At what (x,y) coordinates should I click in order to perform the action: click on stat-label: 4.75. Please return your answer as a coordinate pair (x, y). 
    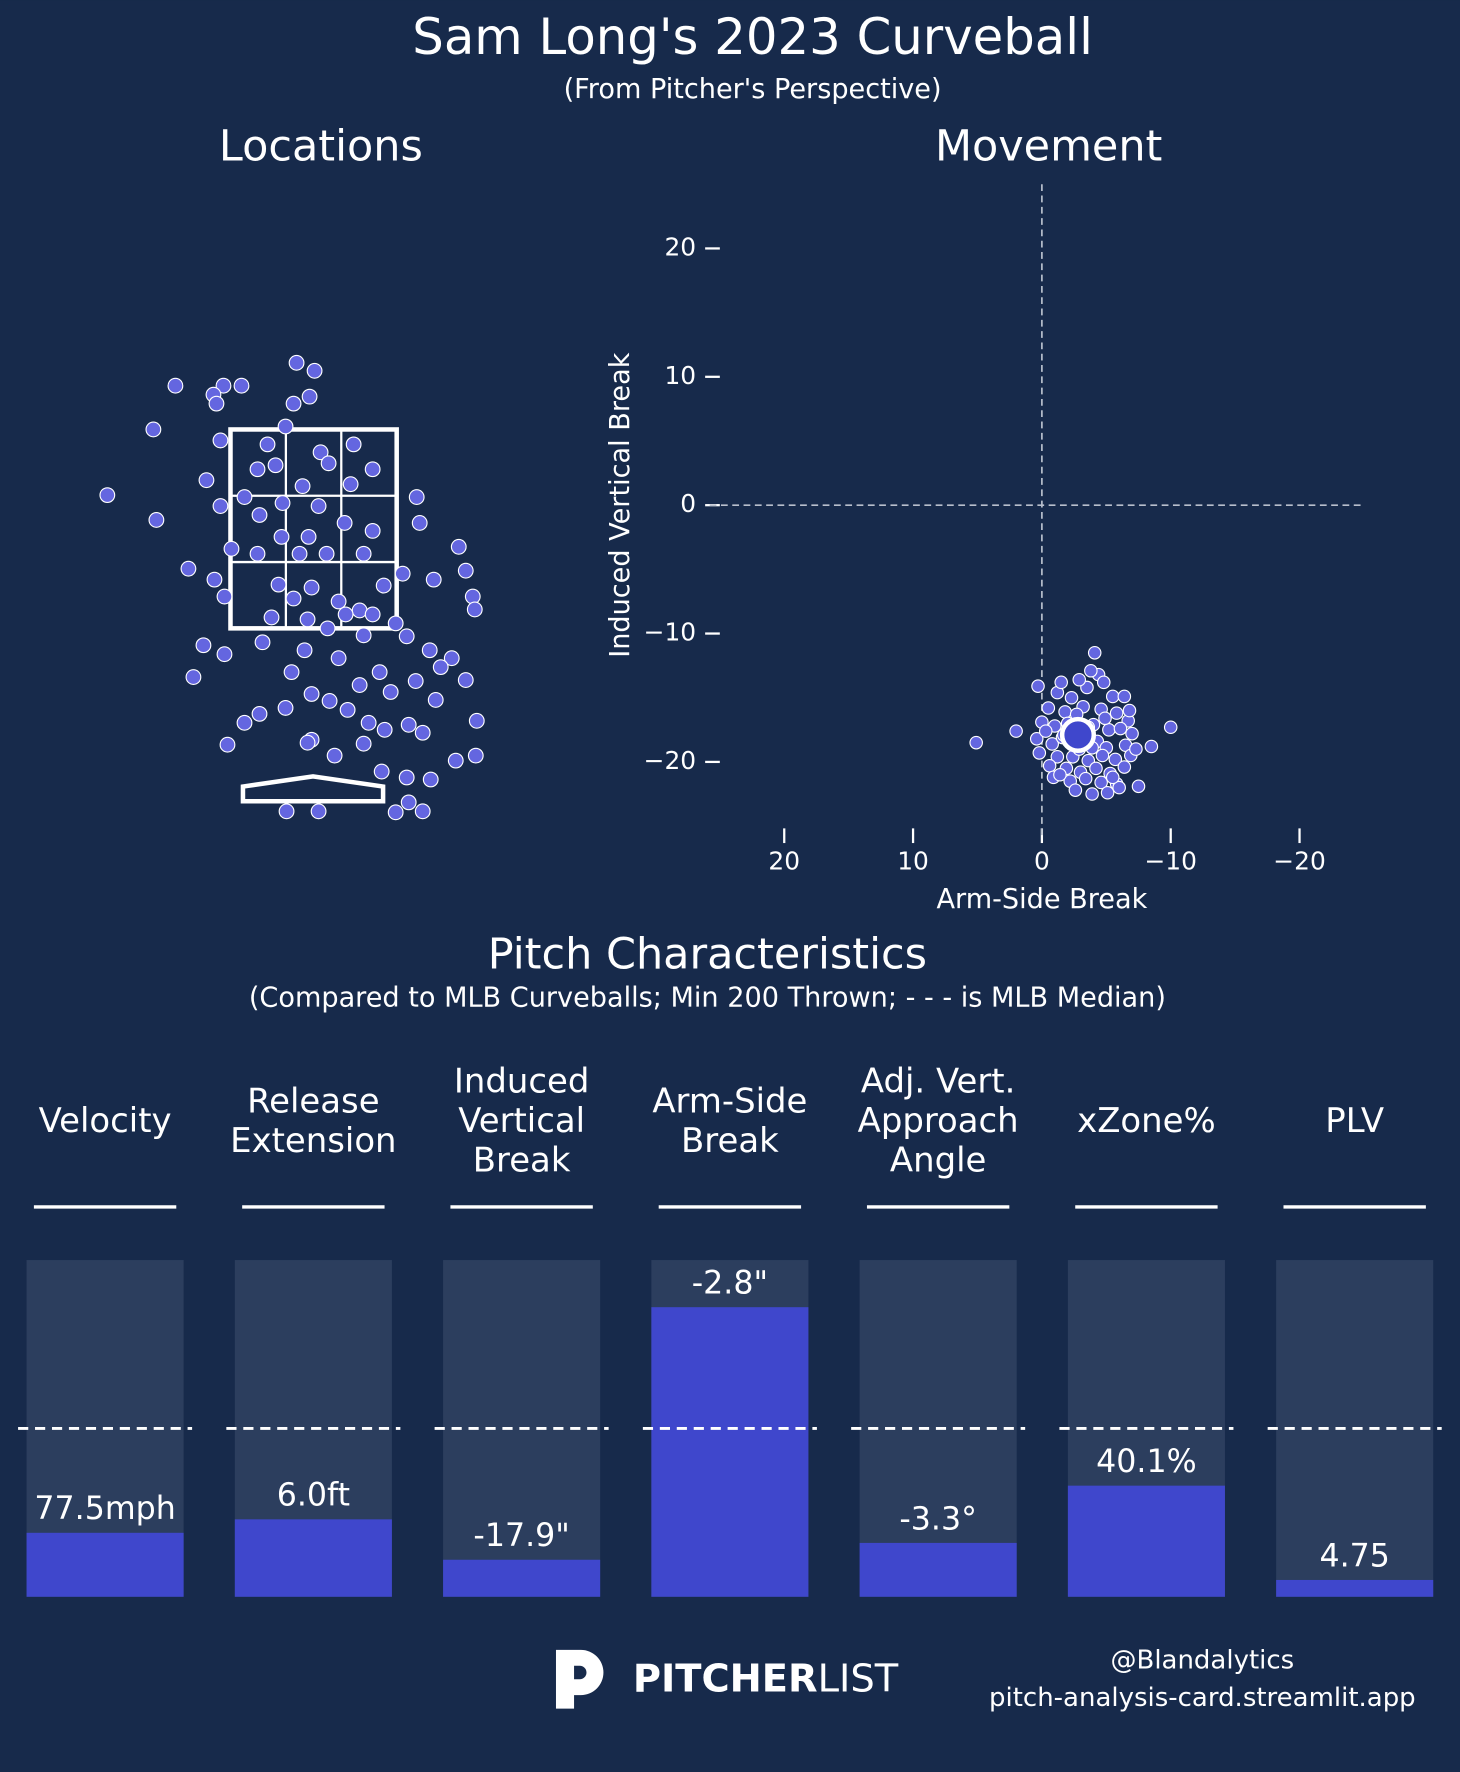
    Looking at the image, I should click on (1354, 1556).